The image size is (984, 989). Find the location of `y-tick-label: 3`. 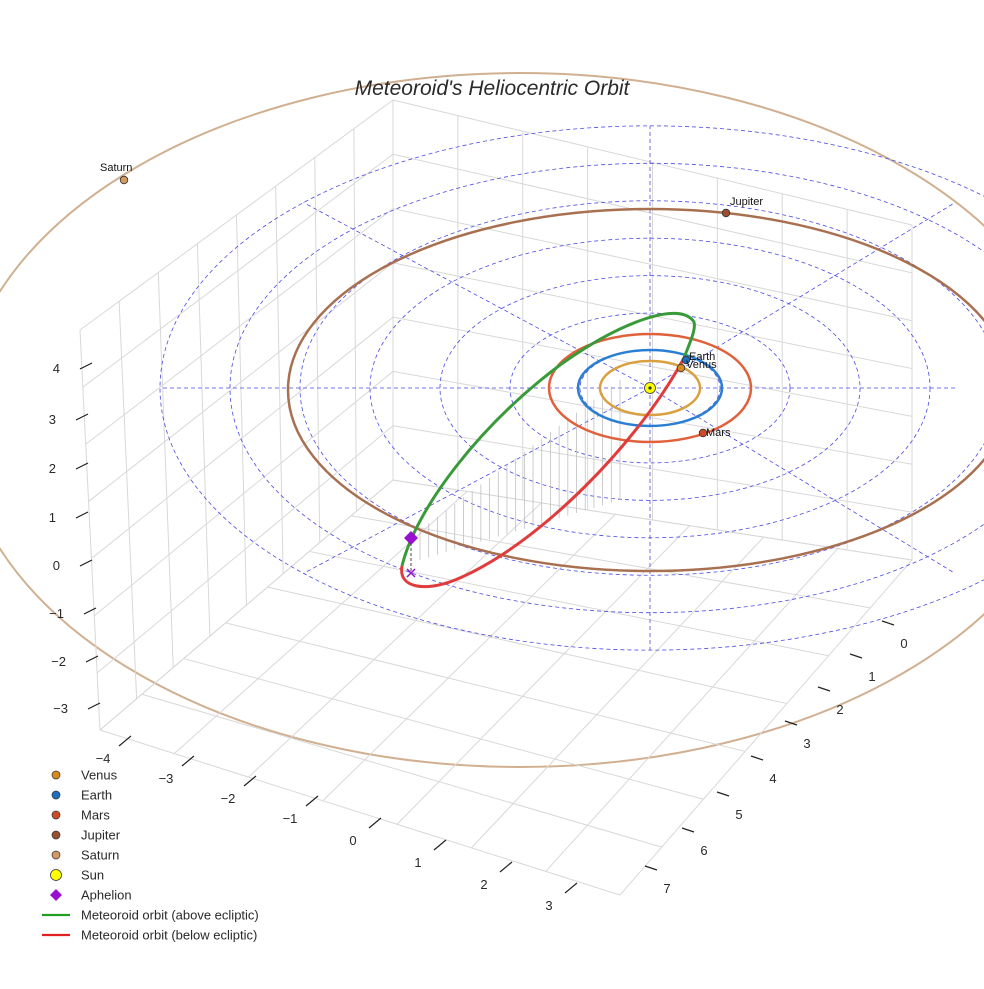

y-tick-label: 3 is located at coordinates (806, 743).